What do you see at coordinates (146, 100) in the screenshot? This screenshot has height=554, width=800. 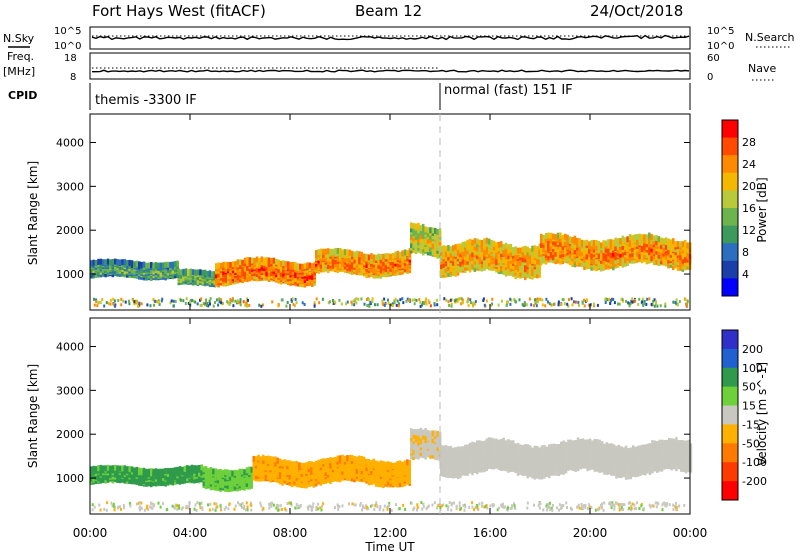 I see `cpid-segment-1: themis -3300 IF` at bounding box center [146, 100].